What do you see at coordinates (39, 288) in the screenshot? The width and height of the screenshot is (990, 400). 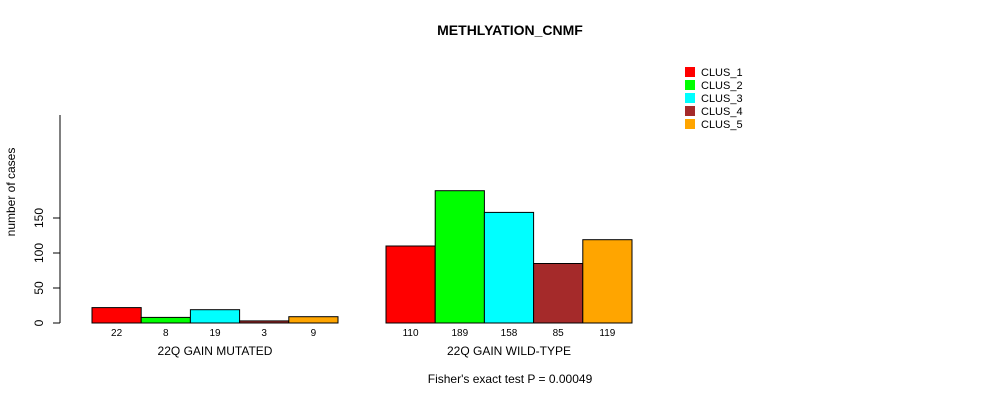 I see `y-tick-label: 50` at bounding box center [39, 288].